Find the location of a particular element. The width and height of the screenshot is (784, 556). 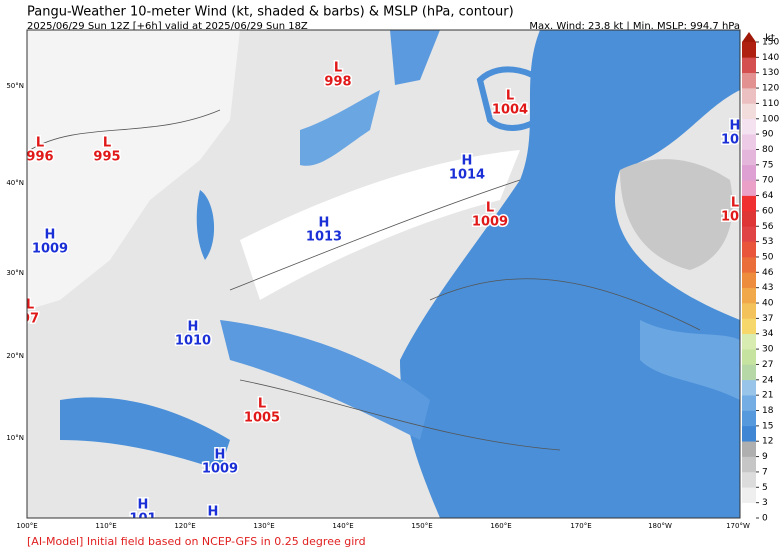

pressure-center-value: 998 is located at coordinates (337, 82).